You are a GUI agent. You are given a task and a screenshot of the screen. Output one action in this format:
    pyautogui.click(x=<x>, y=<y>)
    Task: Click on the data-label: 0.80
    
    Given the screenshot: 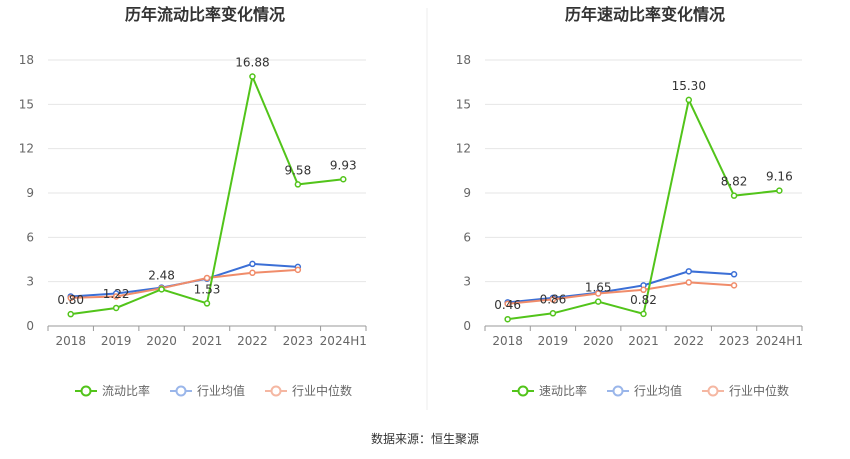 What is the action you would take?
    pyautogui.click(x=70, y=300)
    